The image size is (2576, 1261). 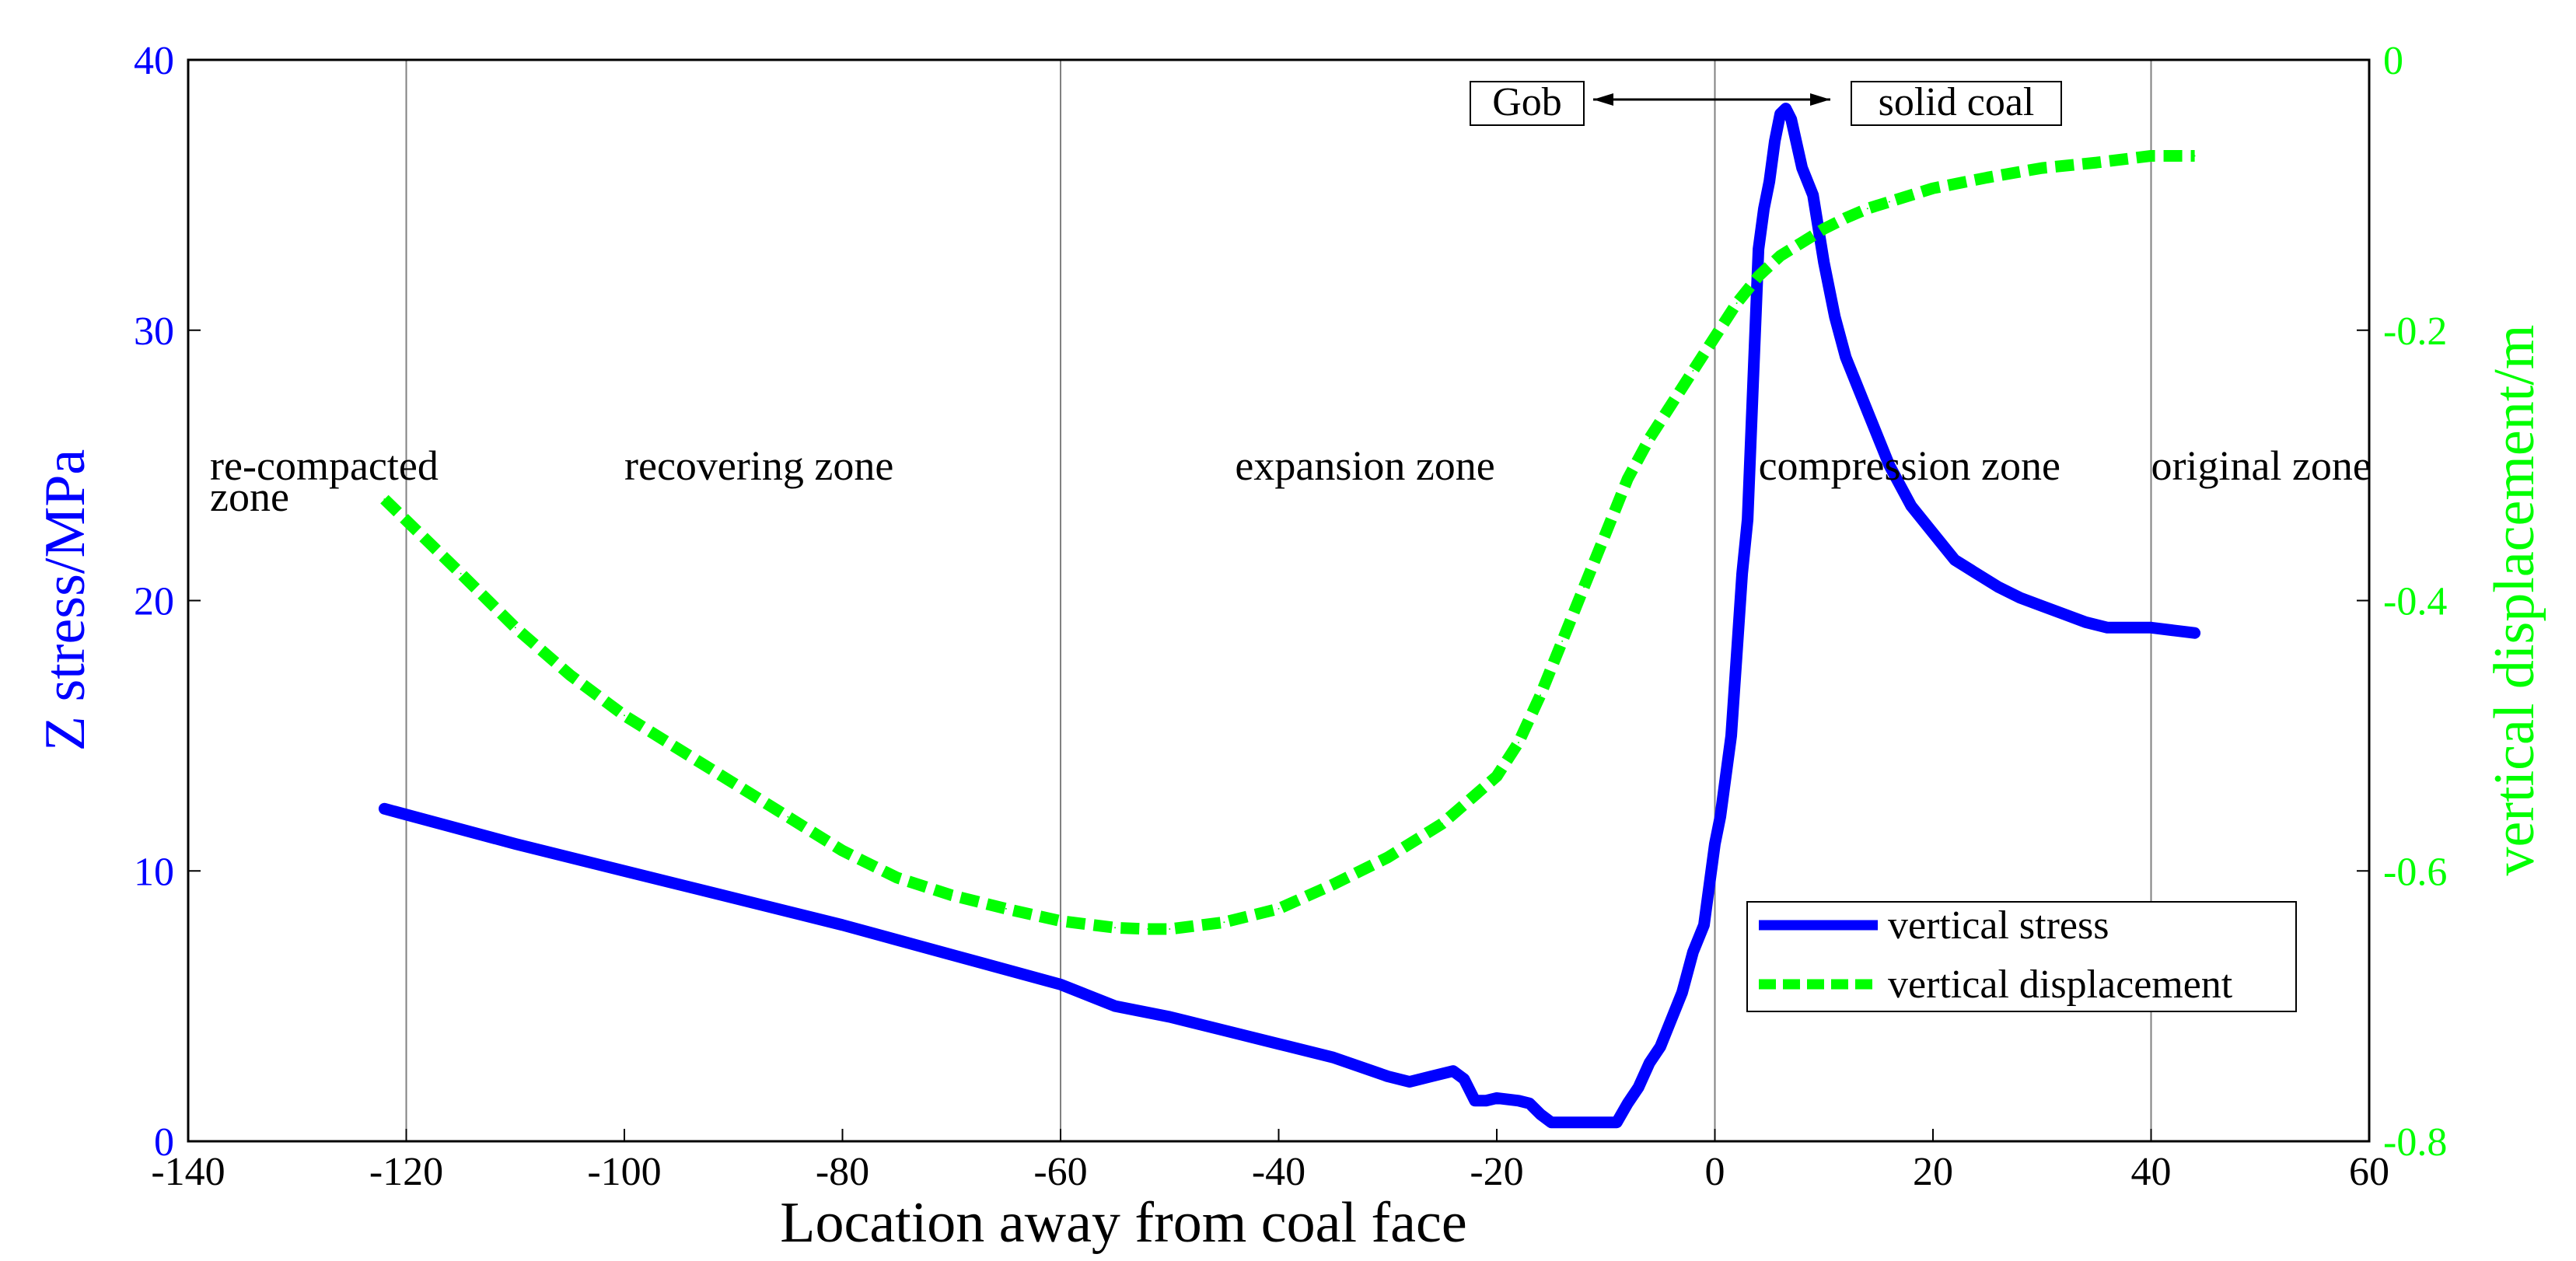 What do you see at coordinates (406, 1172) in the screenshot?
I see `x-tick-label: -120` at bounding box center [406, 1172].